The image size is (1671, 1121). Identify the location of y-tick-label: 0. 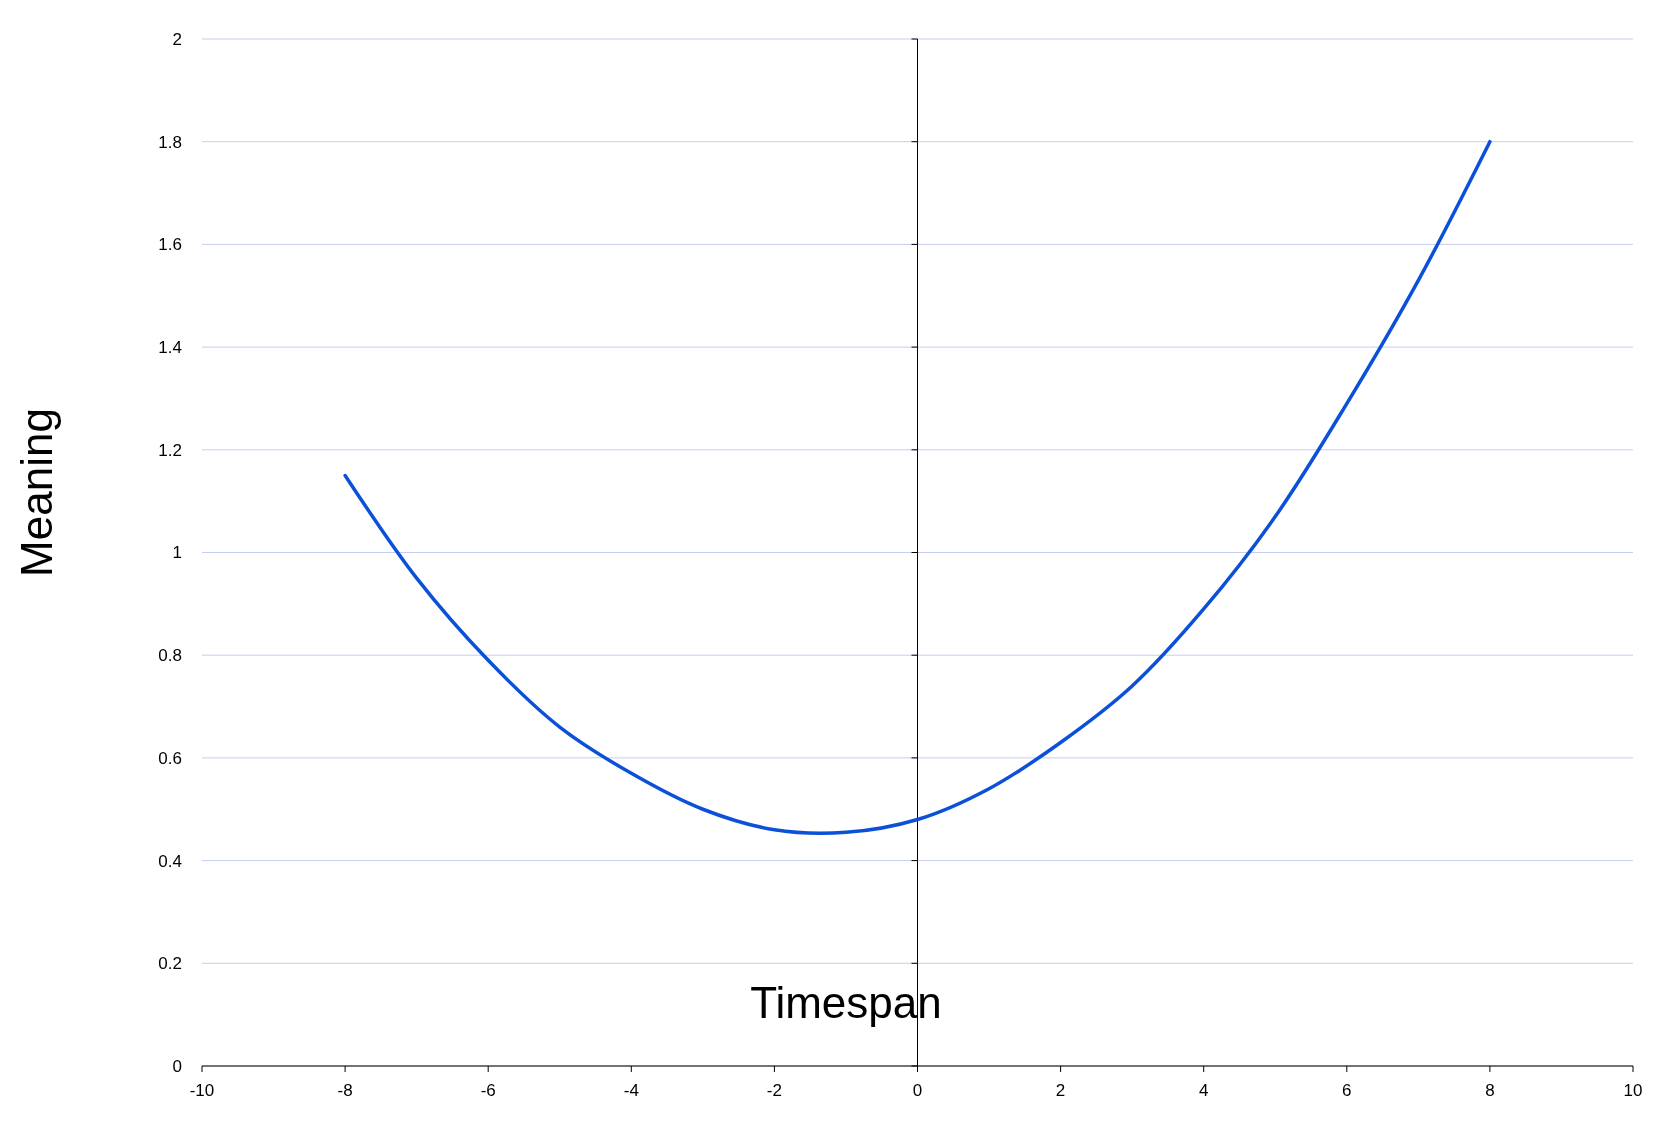
(177, 1066).